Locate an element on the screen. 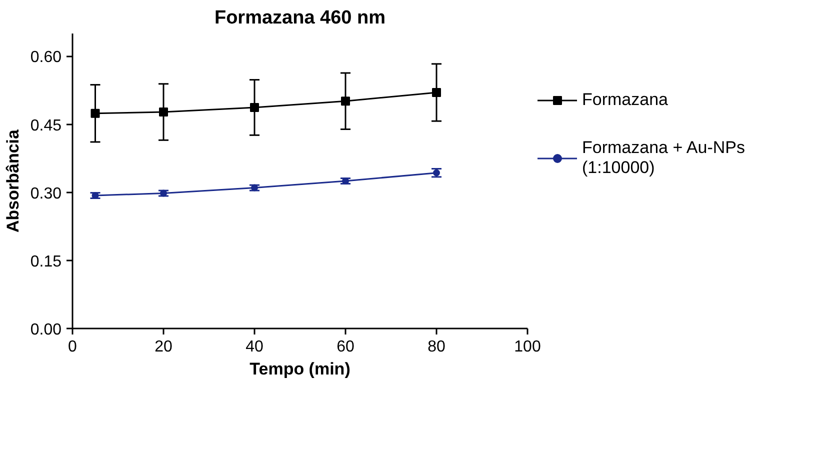  x-tick-label: 60 is located at coordinates (345, 347).